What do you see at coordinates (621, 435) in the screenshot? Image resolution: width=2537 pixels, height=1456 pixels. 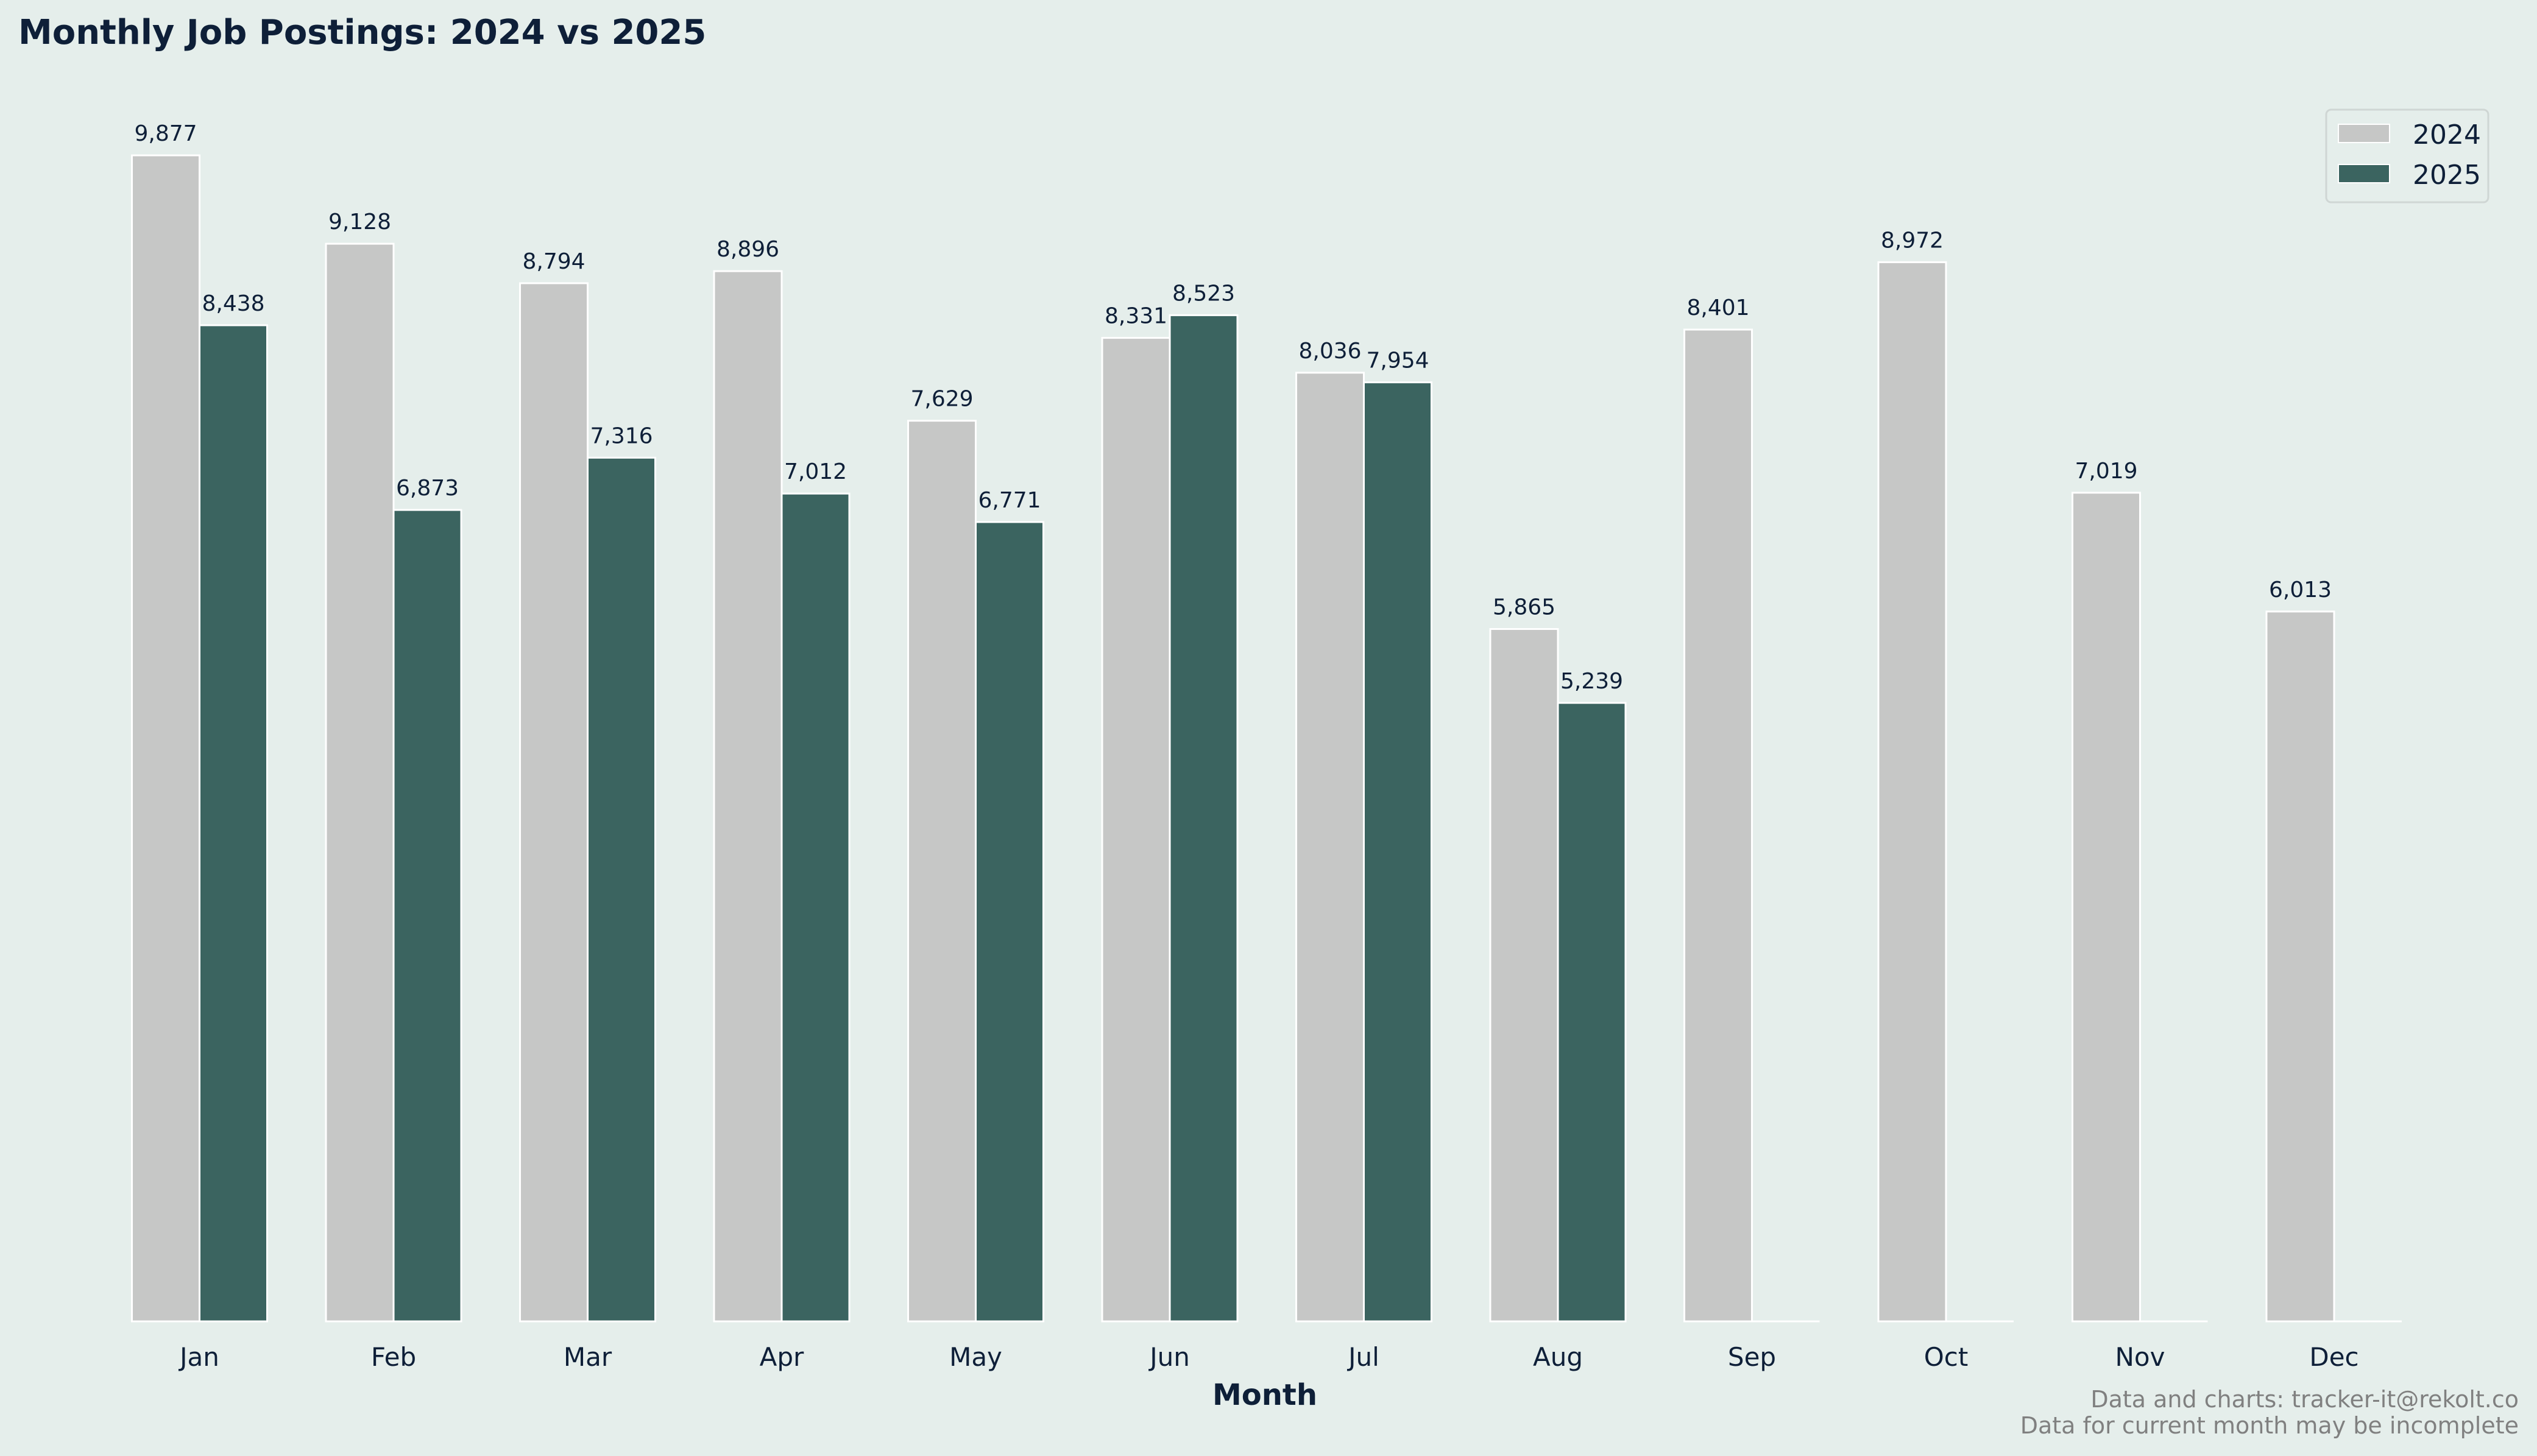 I see `value-label-2025-mar: 7,316` at bounding box center [621, 435].